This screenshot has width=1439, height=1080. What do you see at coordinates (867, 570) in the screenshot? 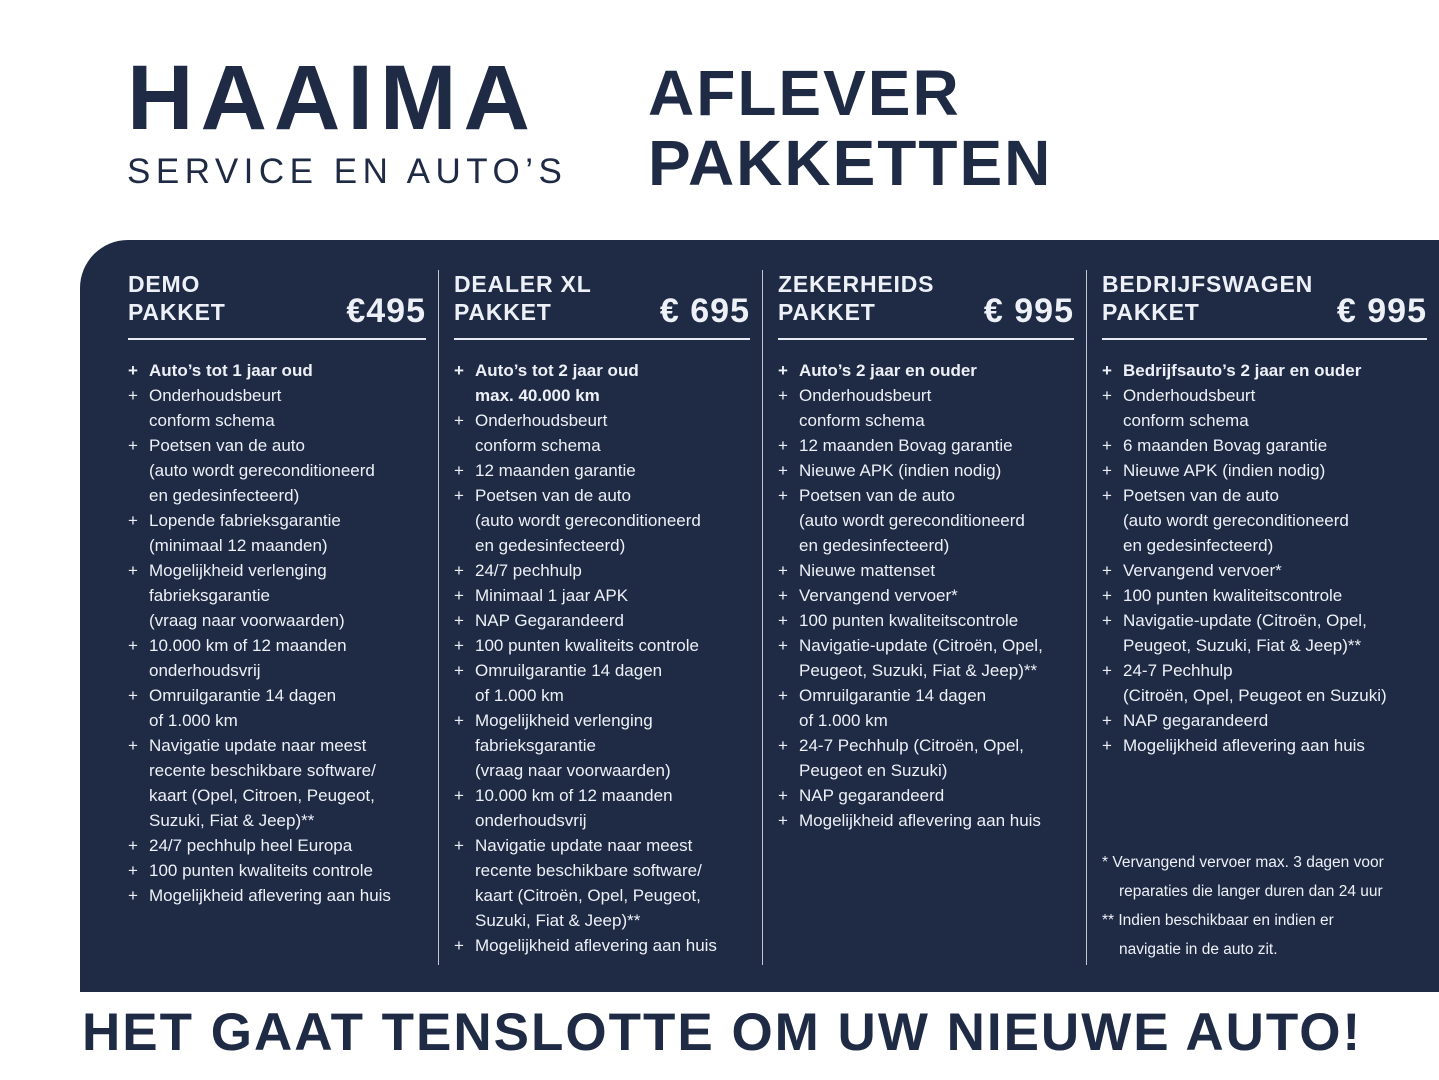
I see `feature-line: Nieuwe mattenset` at bounding box center [867, 570].